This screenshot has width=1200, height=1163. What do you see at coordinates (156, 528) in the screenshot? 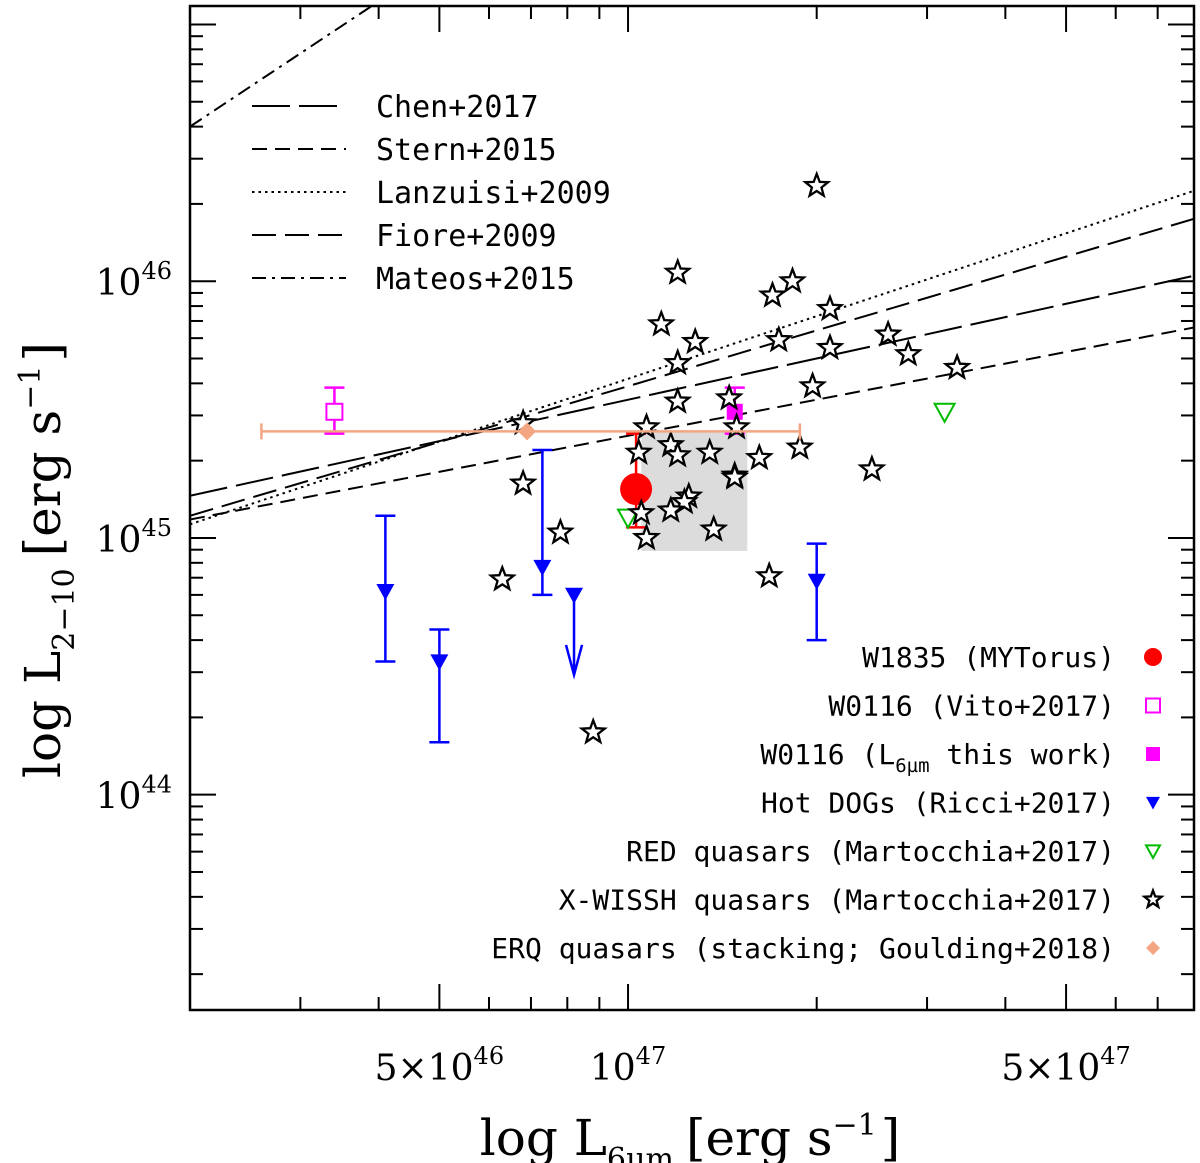
I see `y-tick-label-exponent: 45` at bounding box center [156, 528].